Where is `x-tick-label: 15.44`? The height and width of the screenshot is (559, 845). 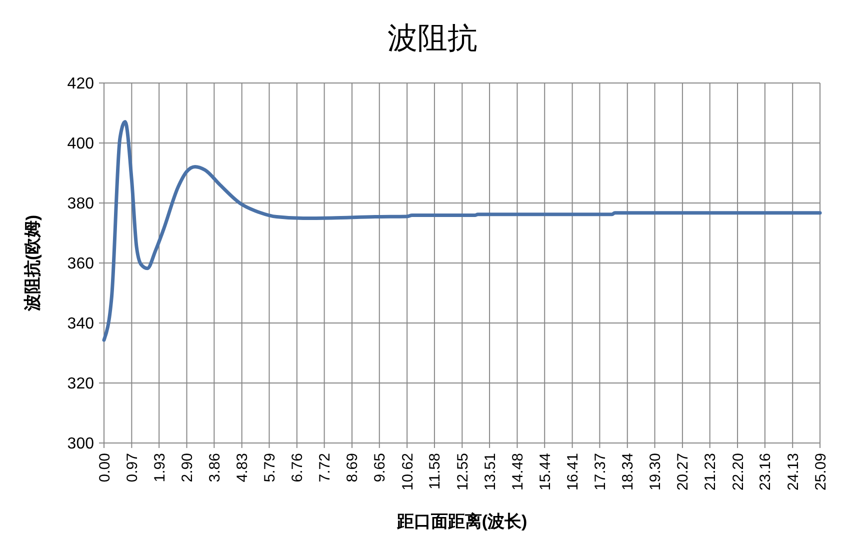 x-tick-label: 15.44 is located at coordinates (545, 472).